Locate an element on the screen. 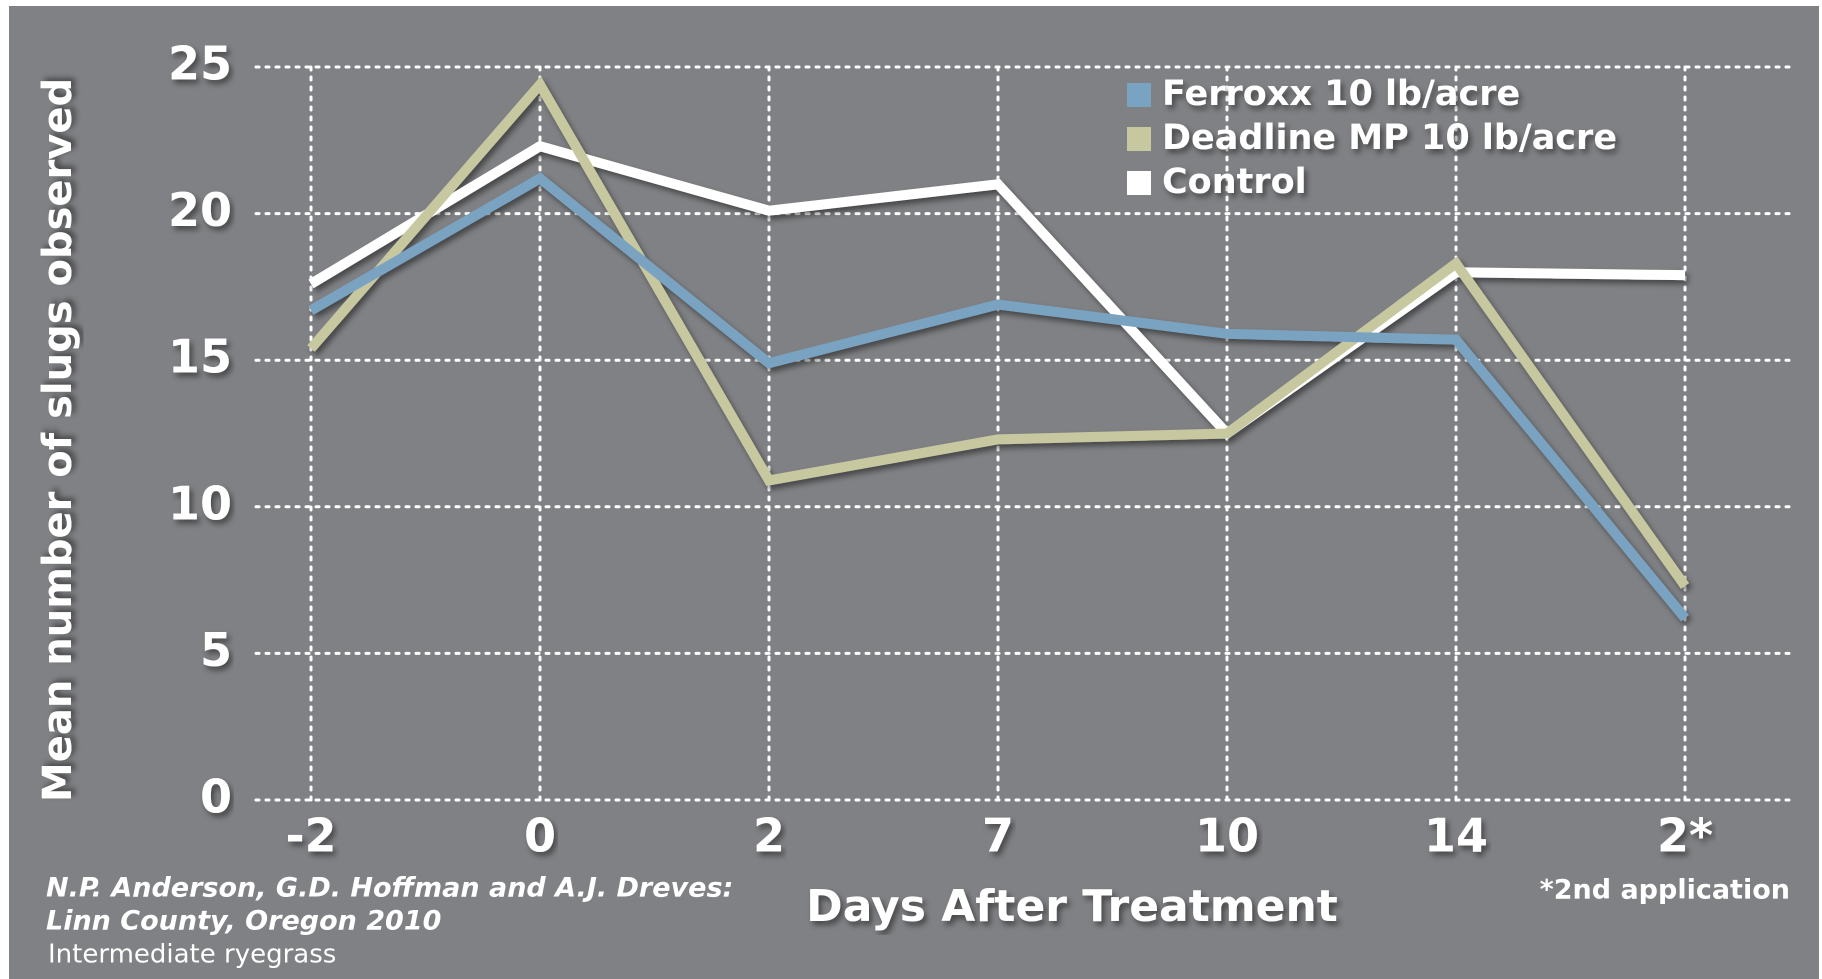 Image resolution: width=1822 pixels, height=979 pixels. y-tick-label: 25 is located at coordinates (200, 64).